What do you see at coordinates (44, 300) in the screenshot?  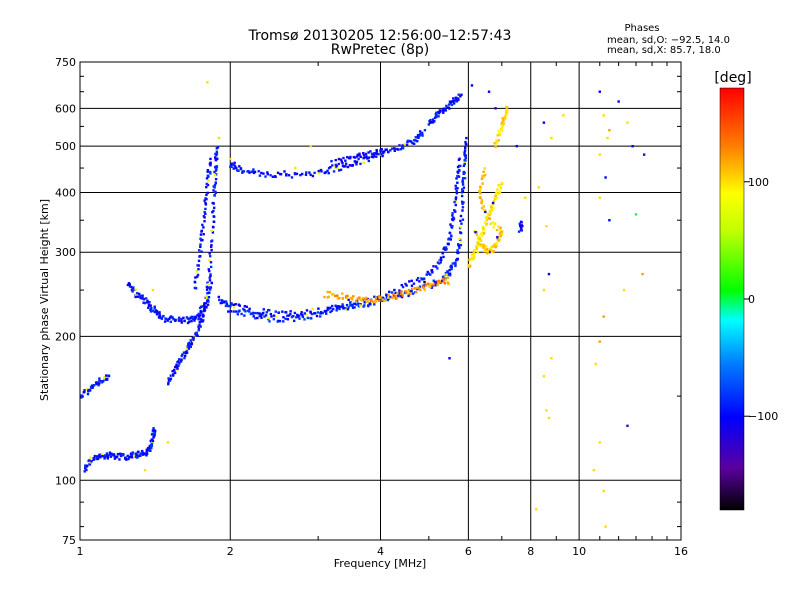 I see `y-axis-label: Stationary phase Virtual Height [km]` at bounding box center [44, 300].